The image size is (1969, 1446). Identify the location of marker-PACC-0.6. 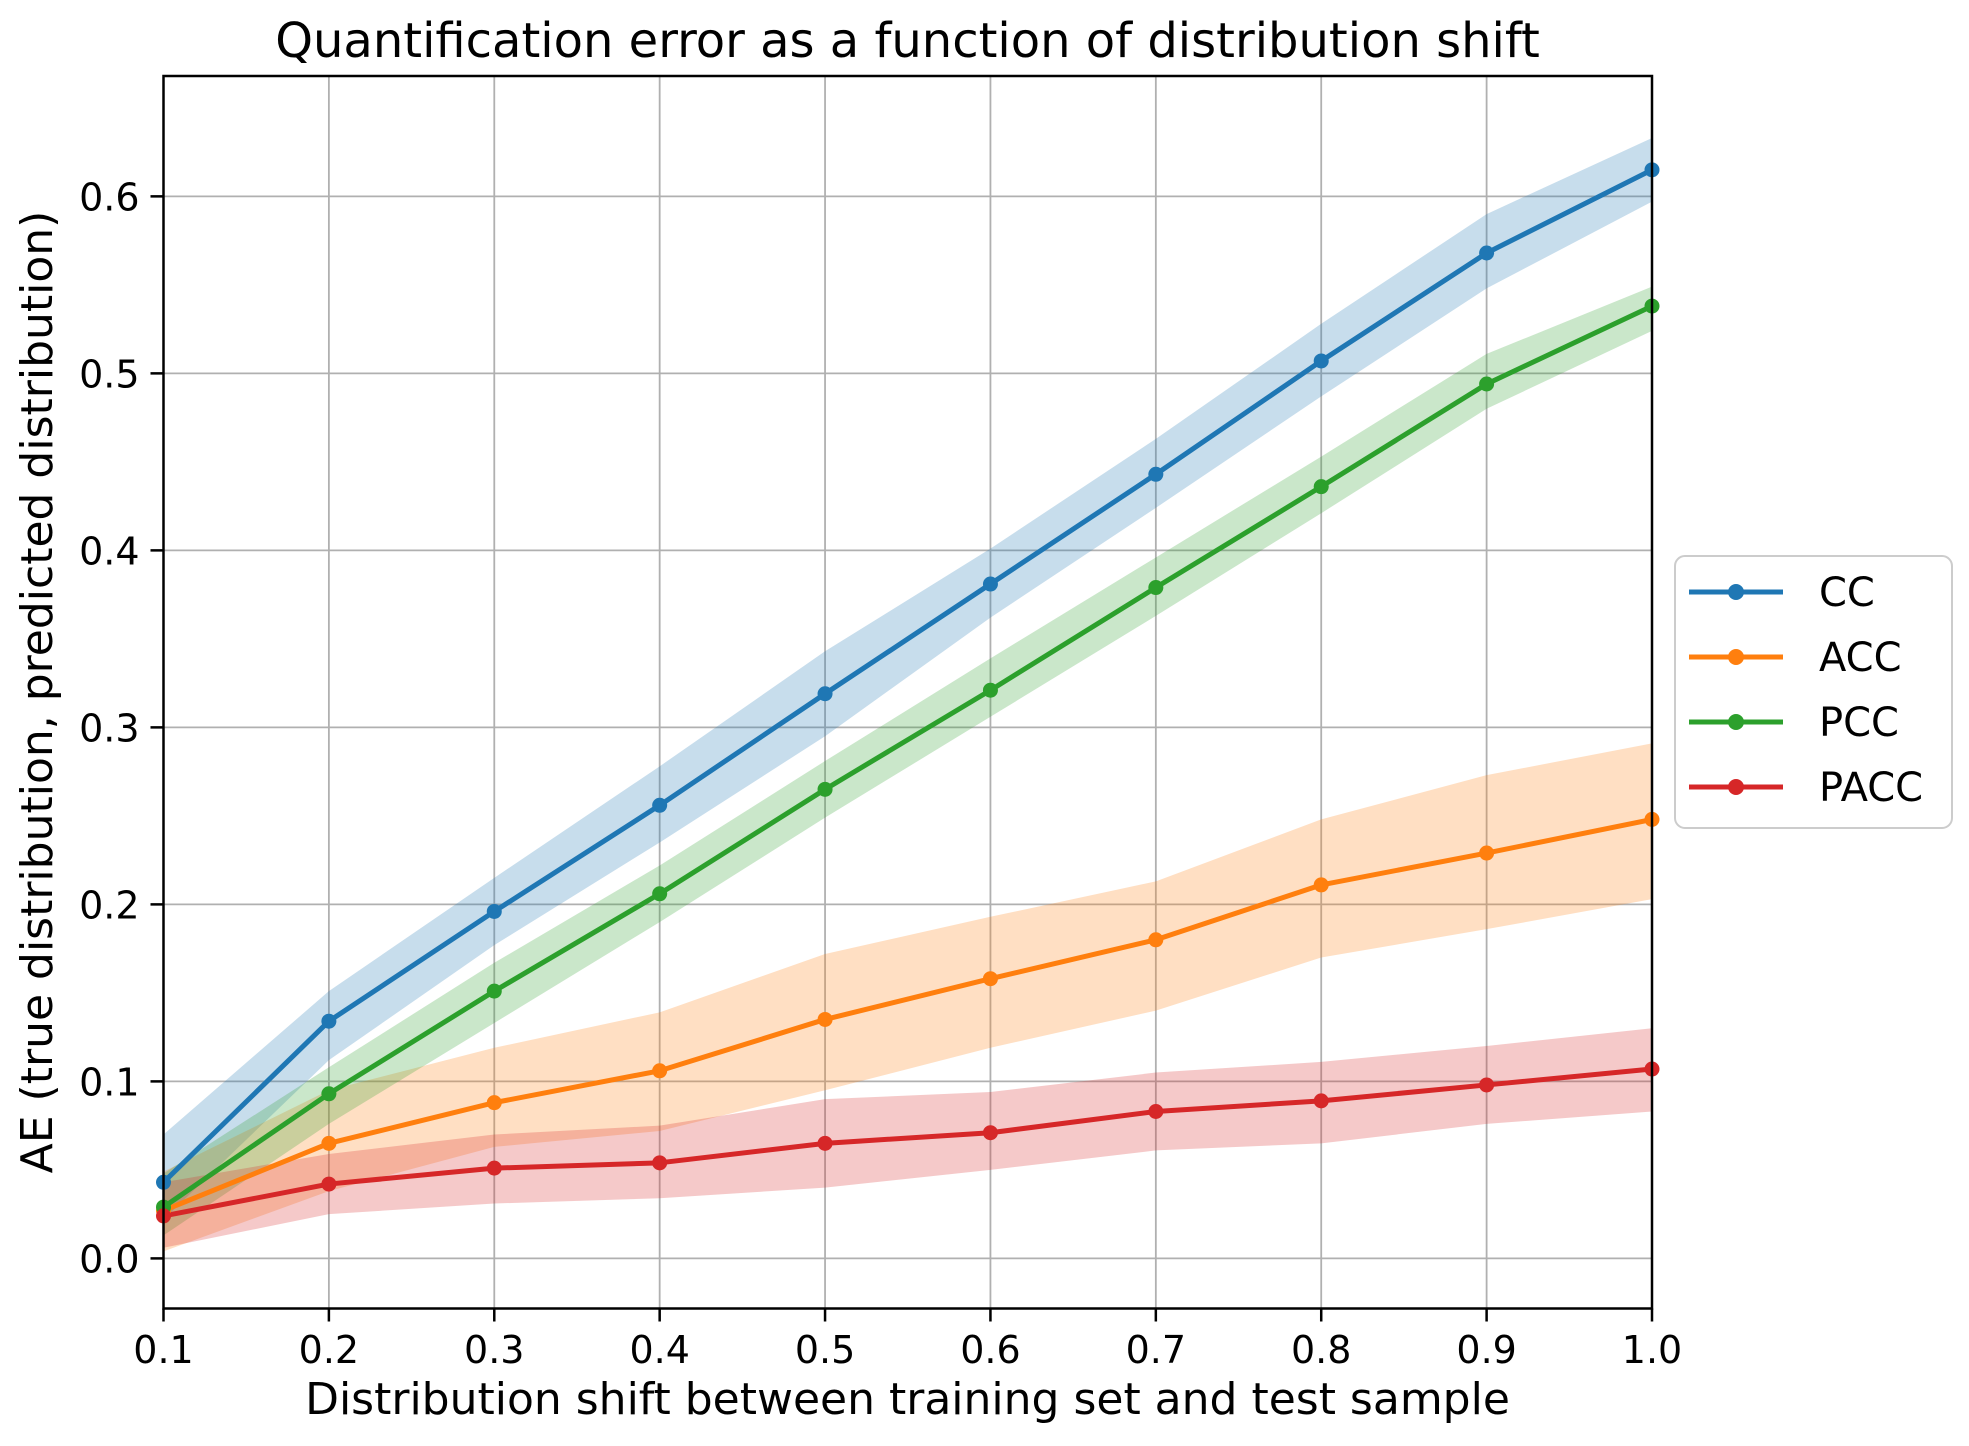
(990, 1133).